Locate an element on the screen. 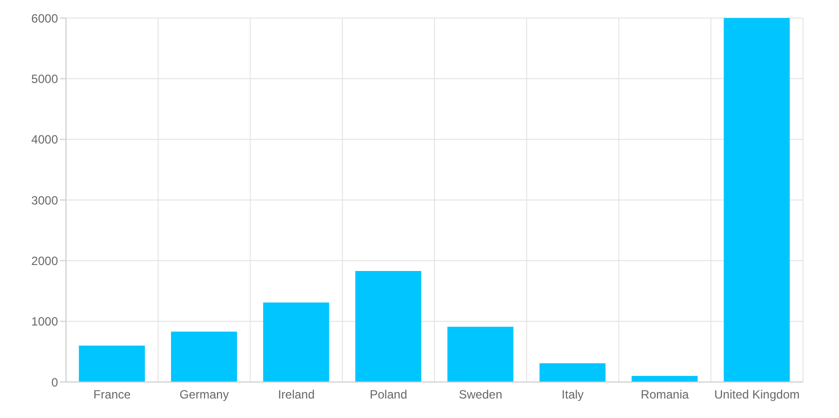  y-tick-label: 4000 is located at coordinates (44, 139).